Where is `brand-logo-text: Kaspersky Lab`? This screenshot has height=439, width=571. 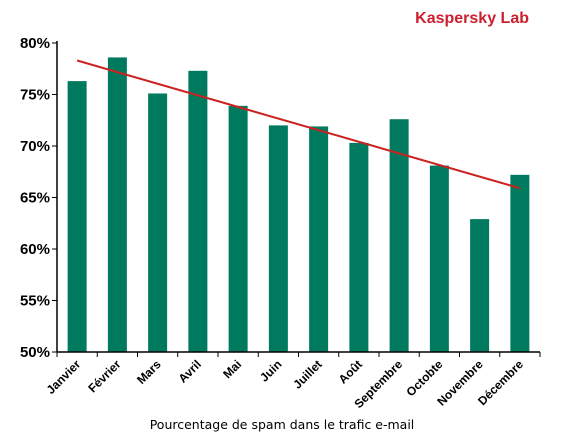
brand-logo-text: Kaspersky Lab is located at coordinates (472, 18).